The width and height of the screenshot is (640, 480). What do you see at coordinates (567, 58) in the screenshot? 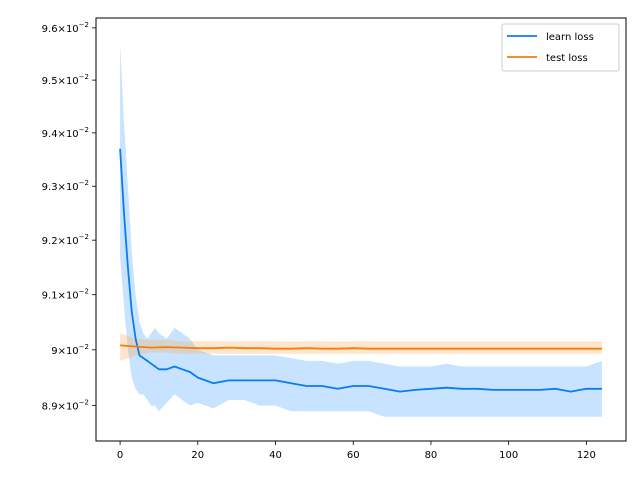
I see `legend-label-test-loss: test loss` at bounding box center [567, 58].